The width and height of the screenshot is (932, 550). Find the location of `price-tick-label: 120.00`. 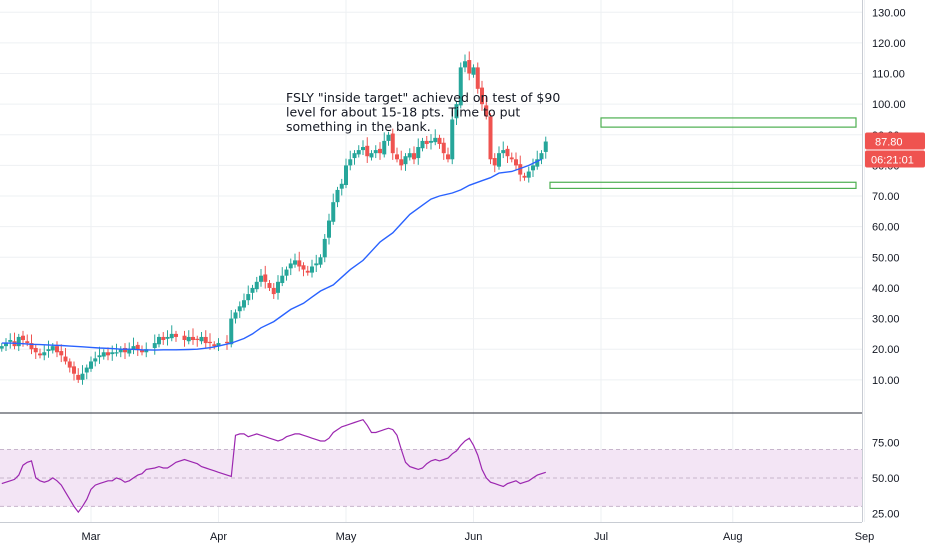

price-tick-label: 120.00 is located at coordinates (889, 44).